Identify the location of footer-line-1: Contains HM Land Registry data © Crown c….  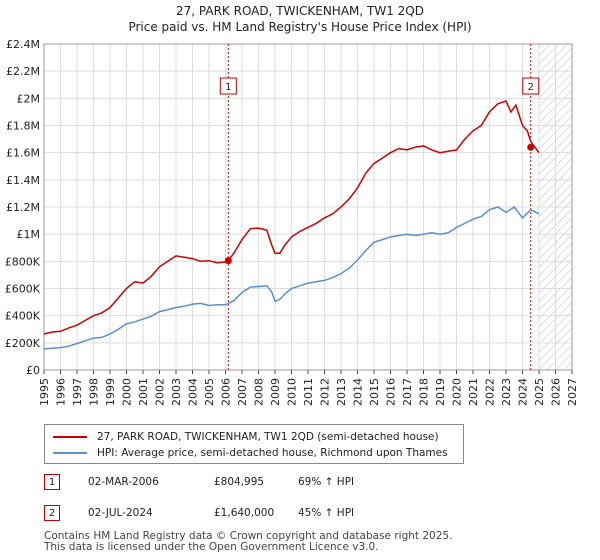
(248, 536).